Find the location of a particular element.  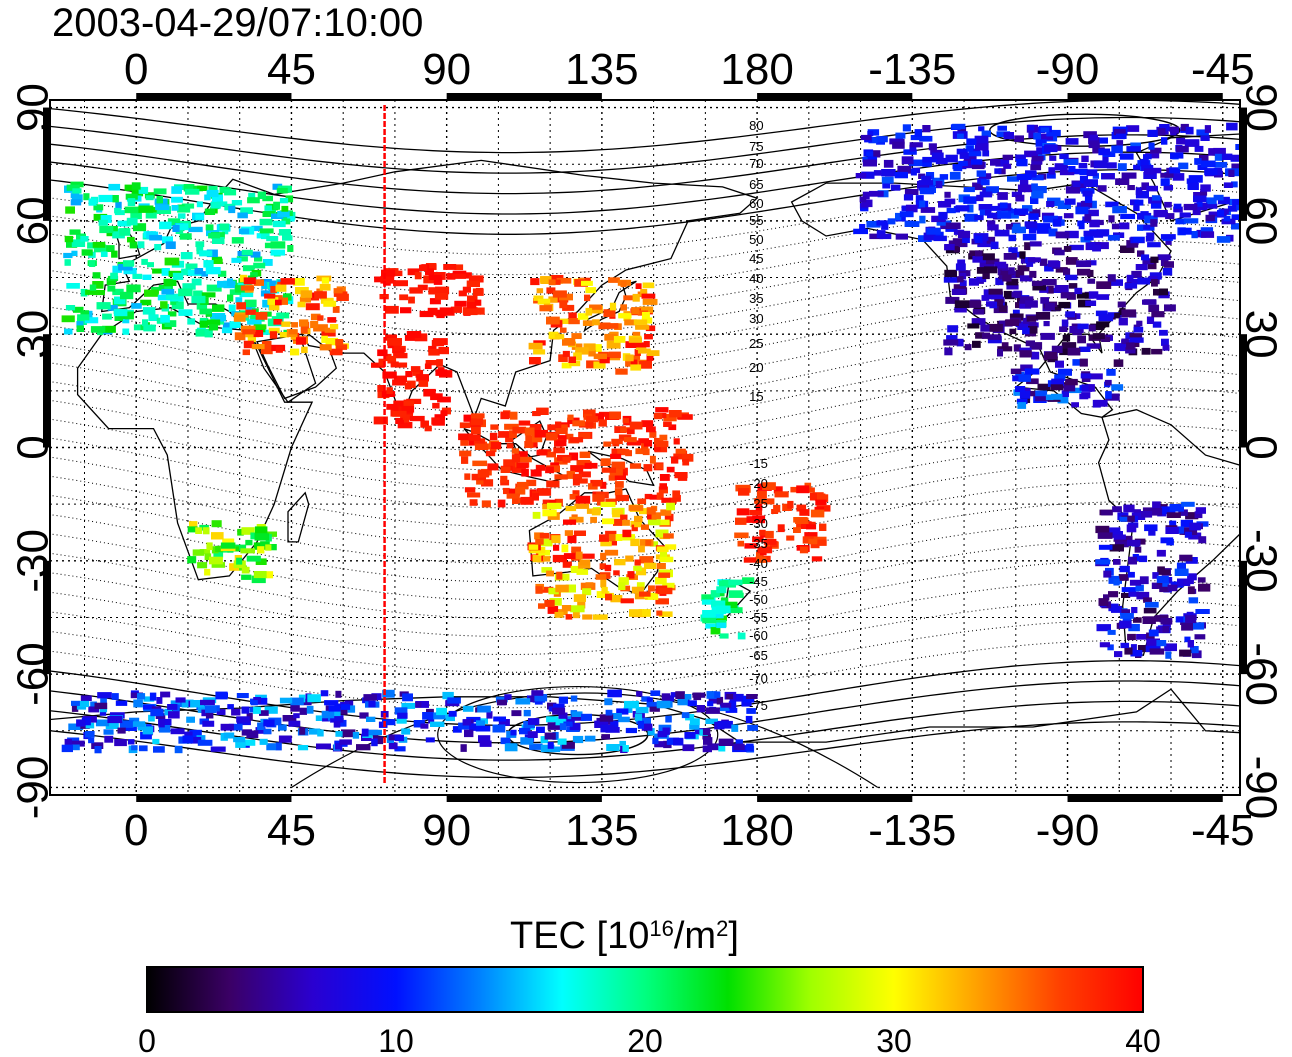

contour-label: 30 is located at coordinates (756, 318).